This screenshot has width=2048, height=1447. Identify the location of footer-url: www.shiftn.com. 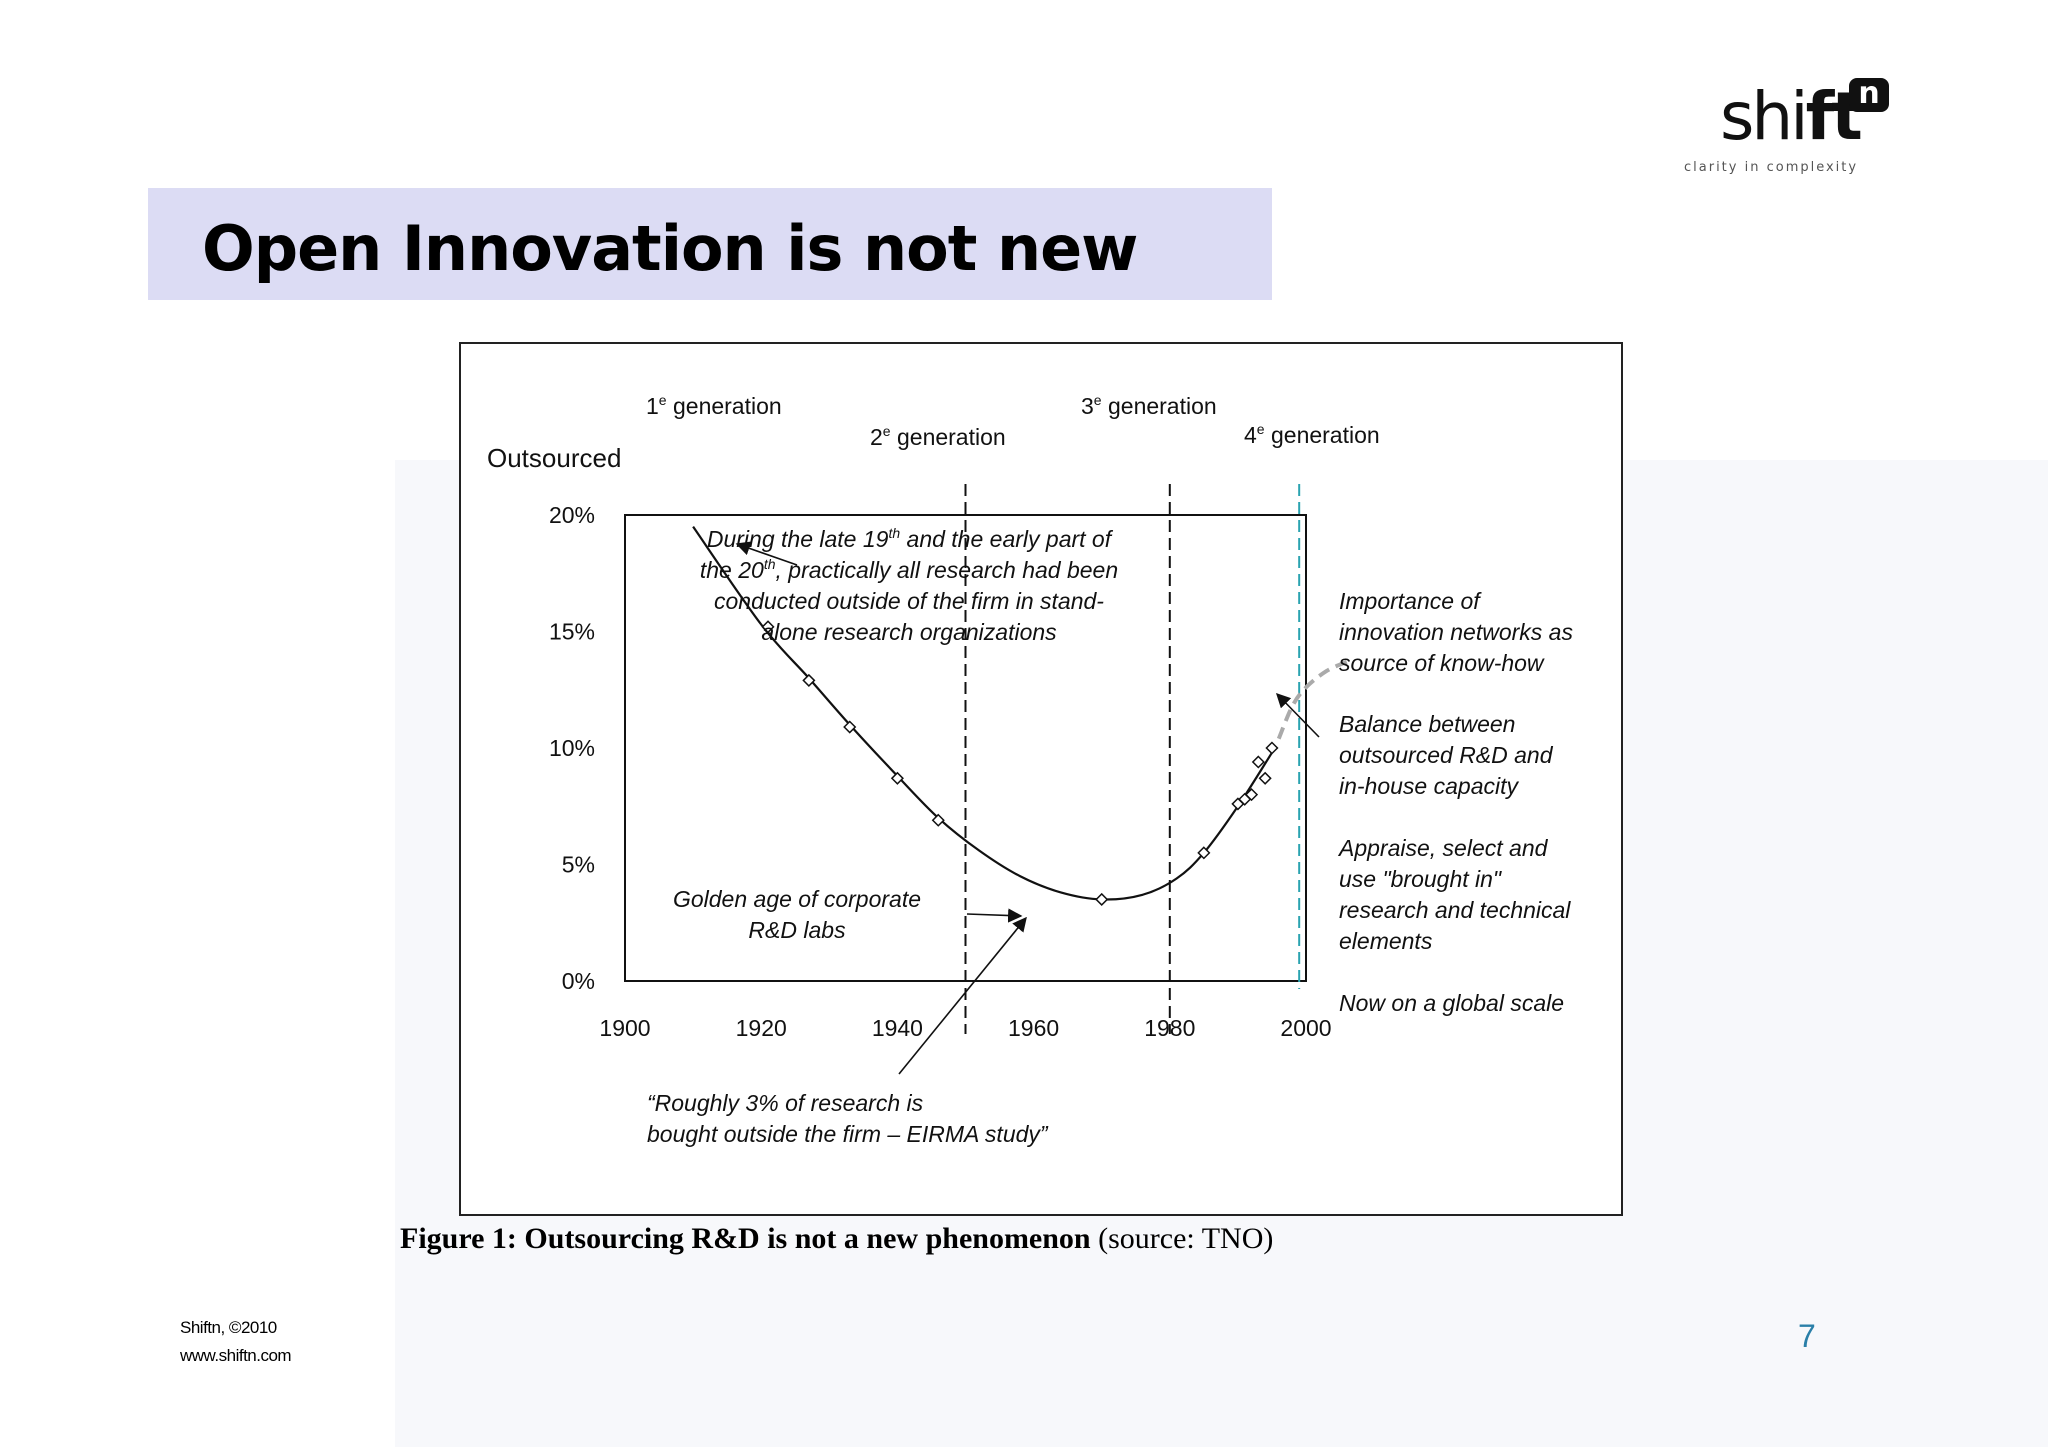
(236, 1355).